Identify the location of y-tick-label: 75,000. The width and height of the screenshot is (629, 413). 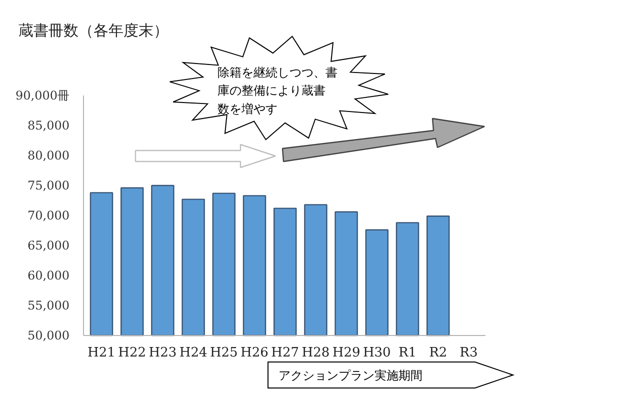
(49, 185).